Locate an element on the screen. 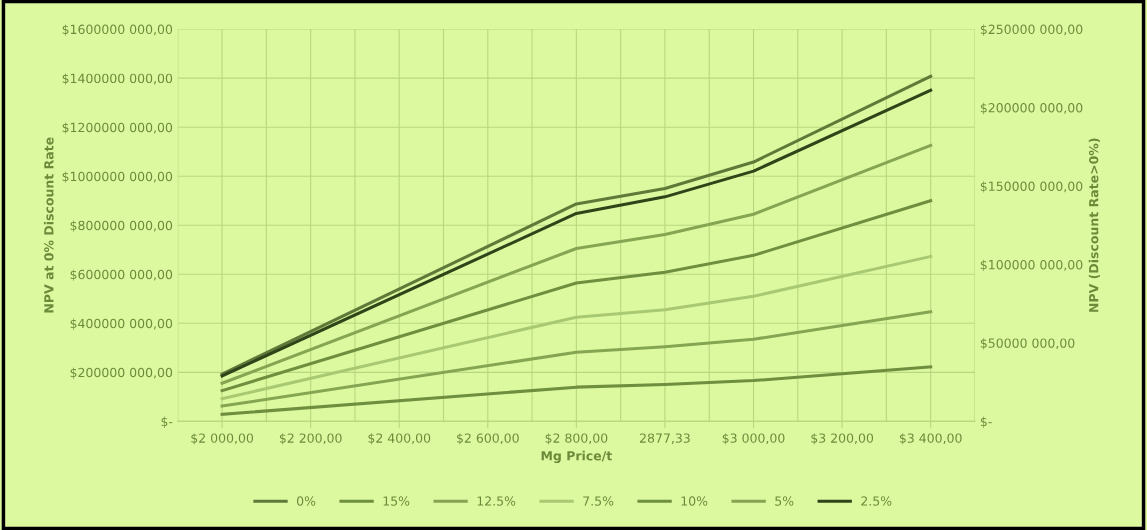  y-tick-label: $800000 000,00 is located at coordinates (121, 226).